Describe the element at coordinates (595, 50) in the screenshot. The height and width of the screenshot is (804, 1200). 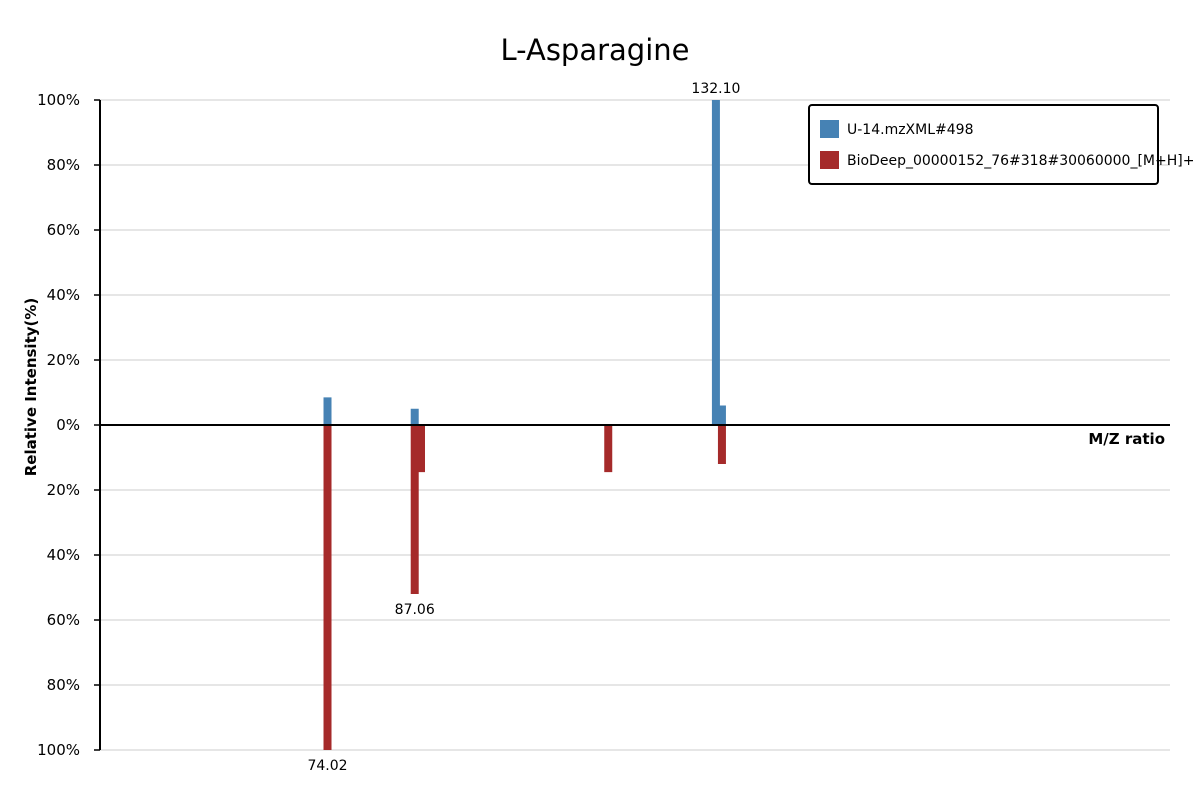
I see `chart-title: L-Asparagine` at that location.